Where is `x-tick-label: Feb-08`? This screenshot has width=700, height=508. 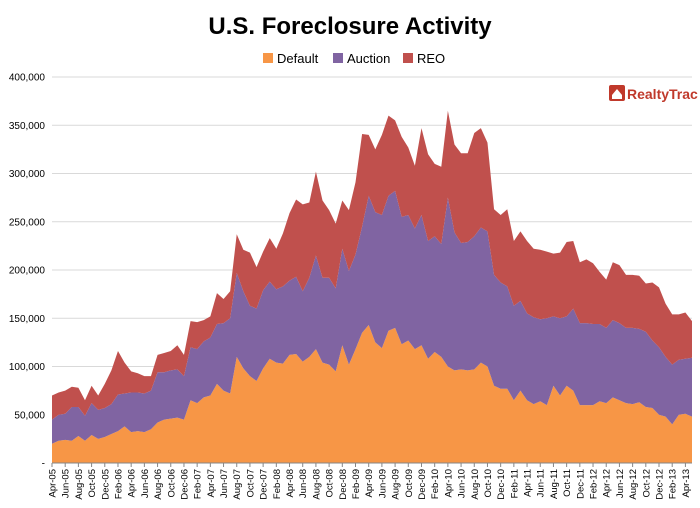 x-tick-label: Feb-08 is located at coordinates (277, 484).